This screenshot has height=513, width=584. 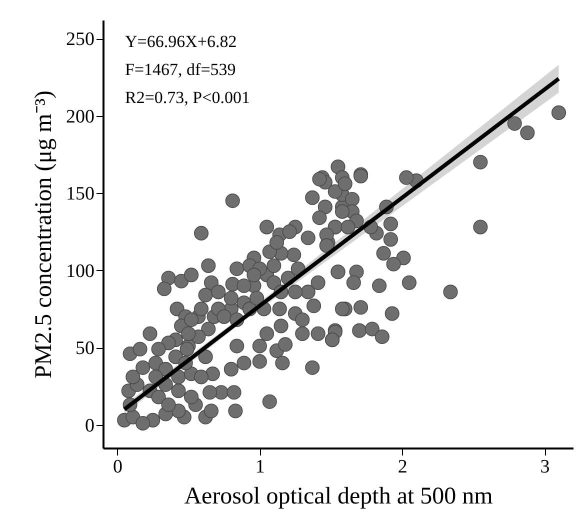 I want to click on x-tick-label: 2, so click(x=403, y=467).